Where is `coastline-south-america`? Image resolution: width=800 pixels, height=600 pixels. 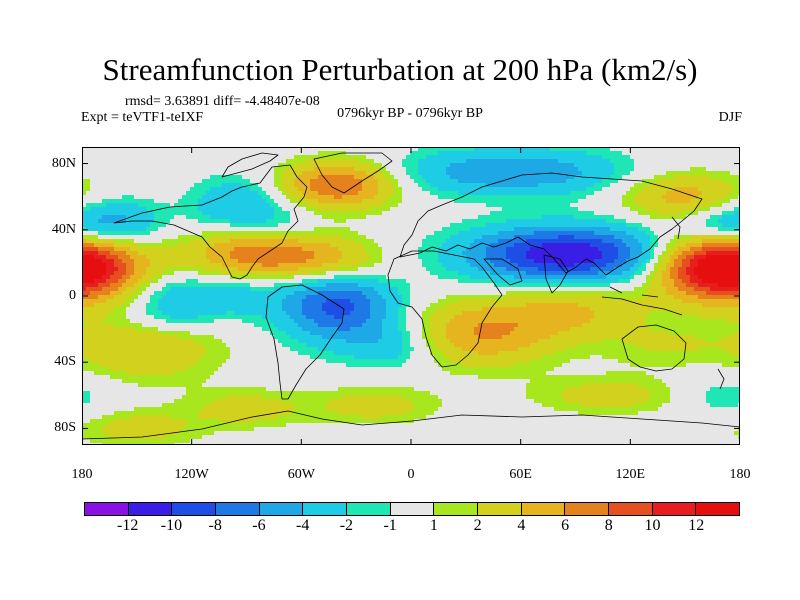
coastline-south-america is located at coordinates (305, 342).